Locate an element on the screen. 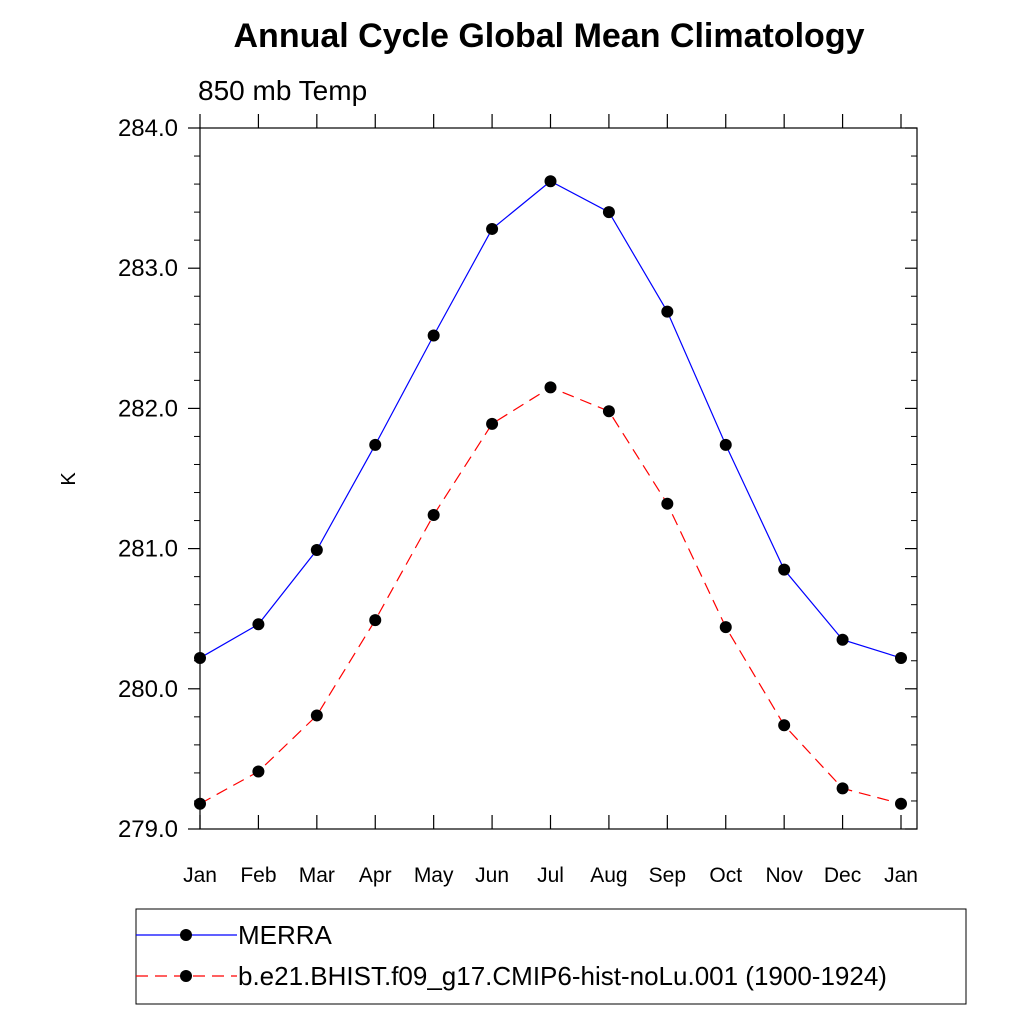 The image size is (1024, 1024). y-tick-label: 280.0 is located at coordinates (148, 689).